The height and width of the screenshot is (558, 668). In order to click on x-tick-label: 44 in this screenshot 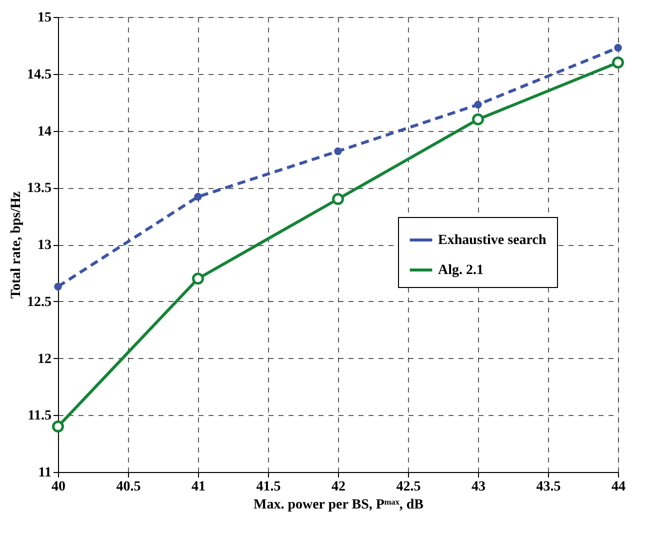, I will do `click(619, 487)`.